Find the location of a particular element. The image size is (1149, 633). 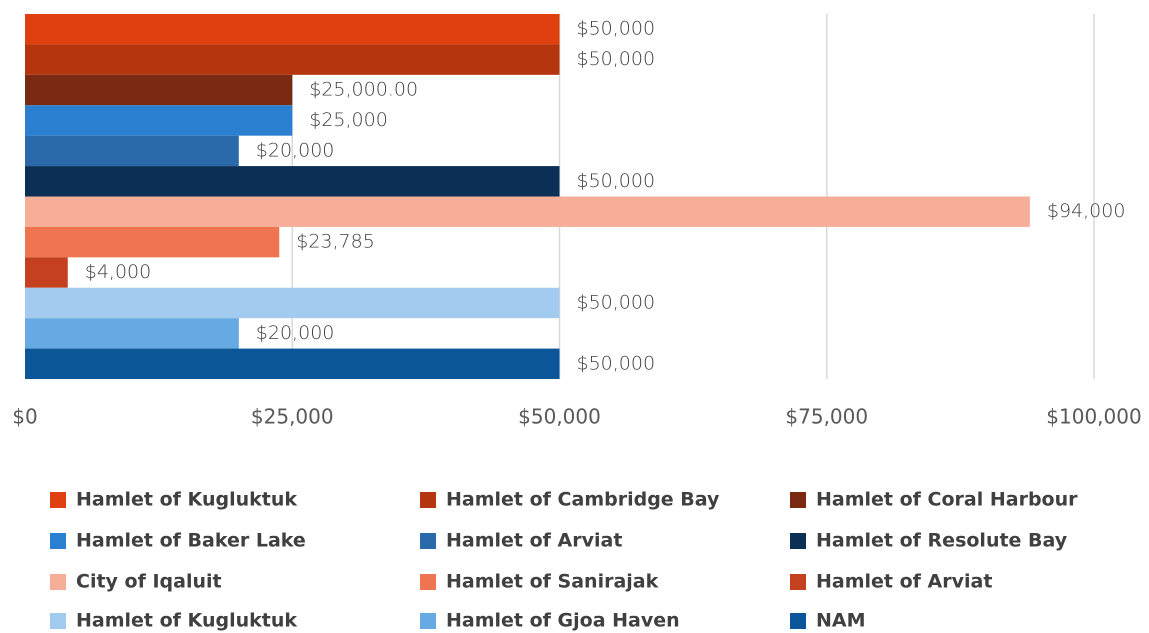

x-tick-label: $75,000 is located at coordinates (826, 417).